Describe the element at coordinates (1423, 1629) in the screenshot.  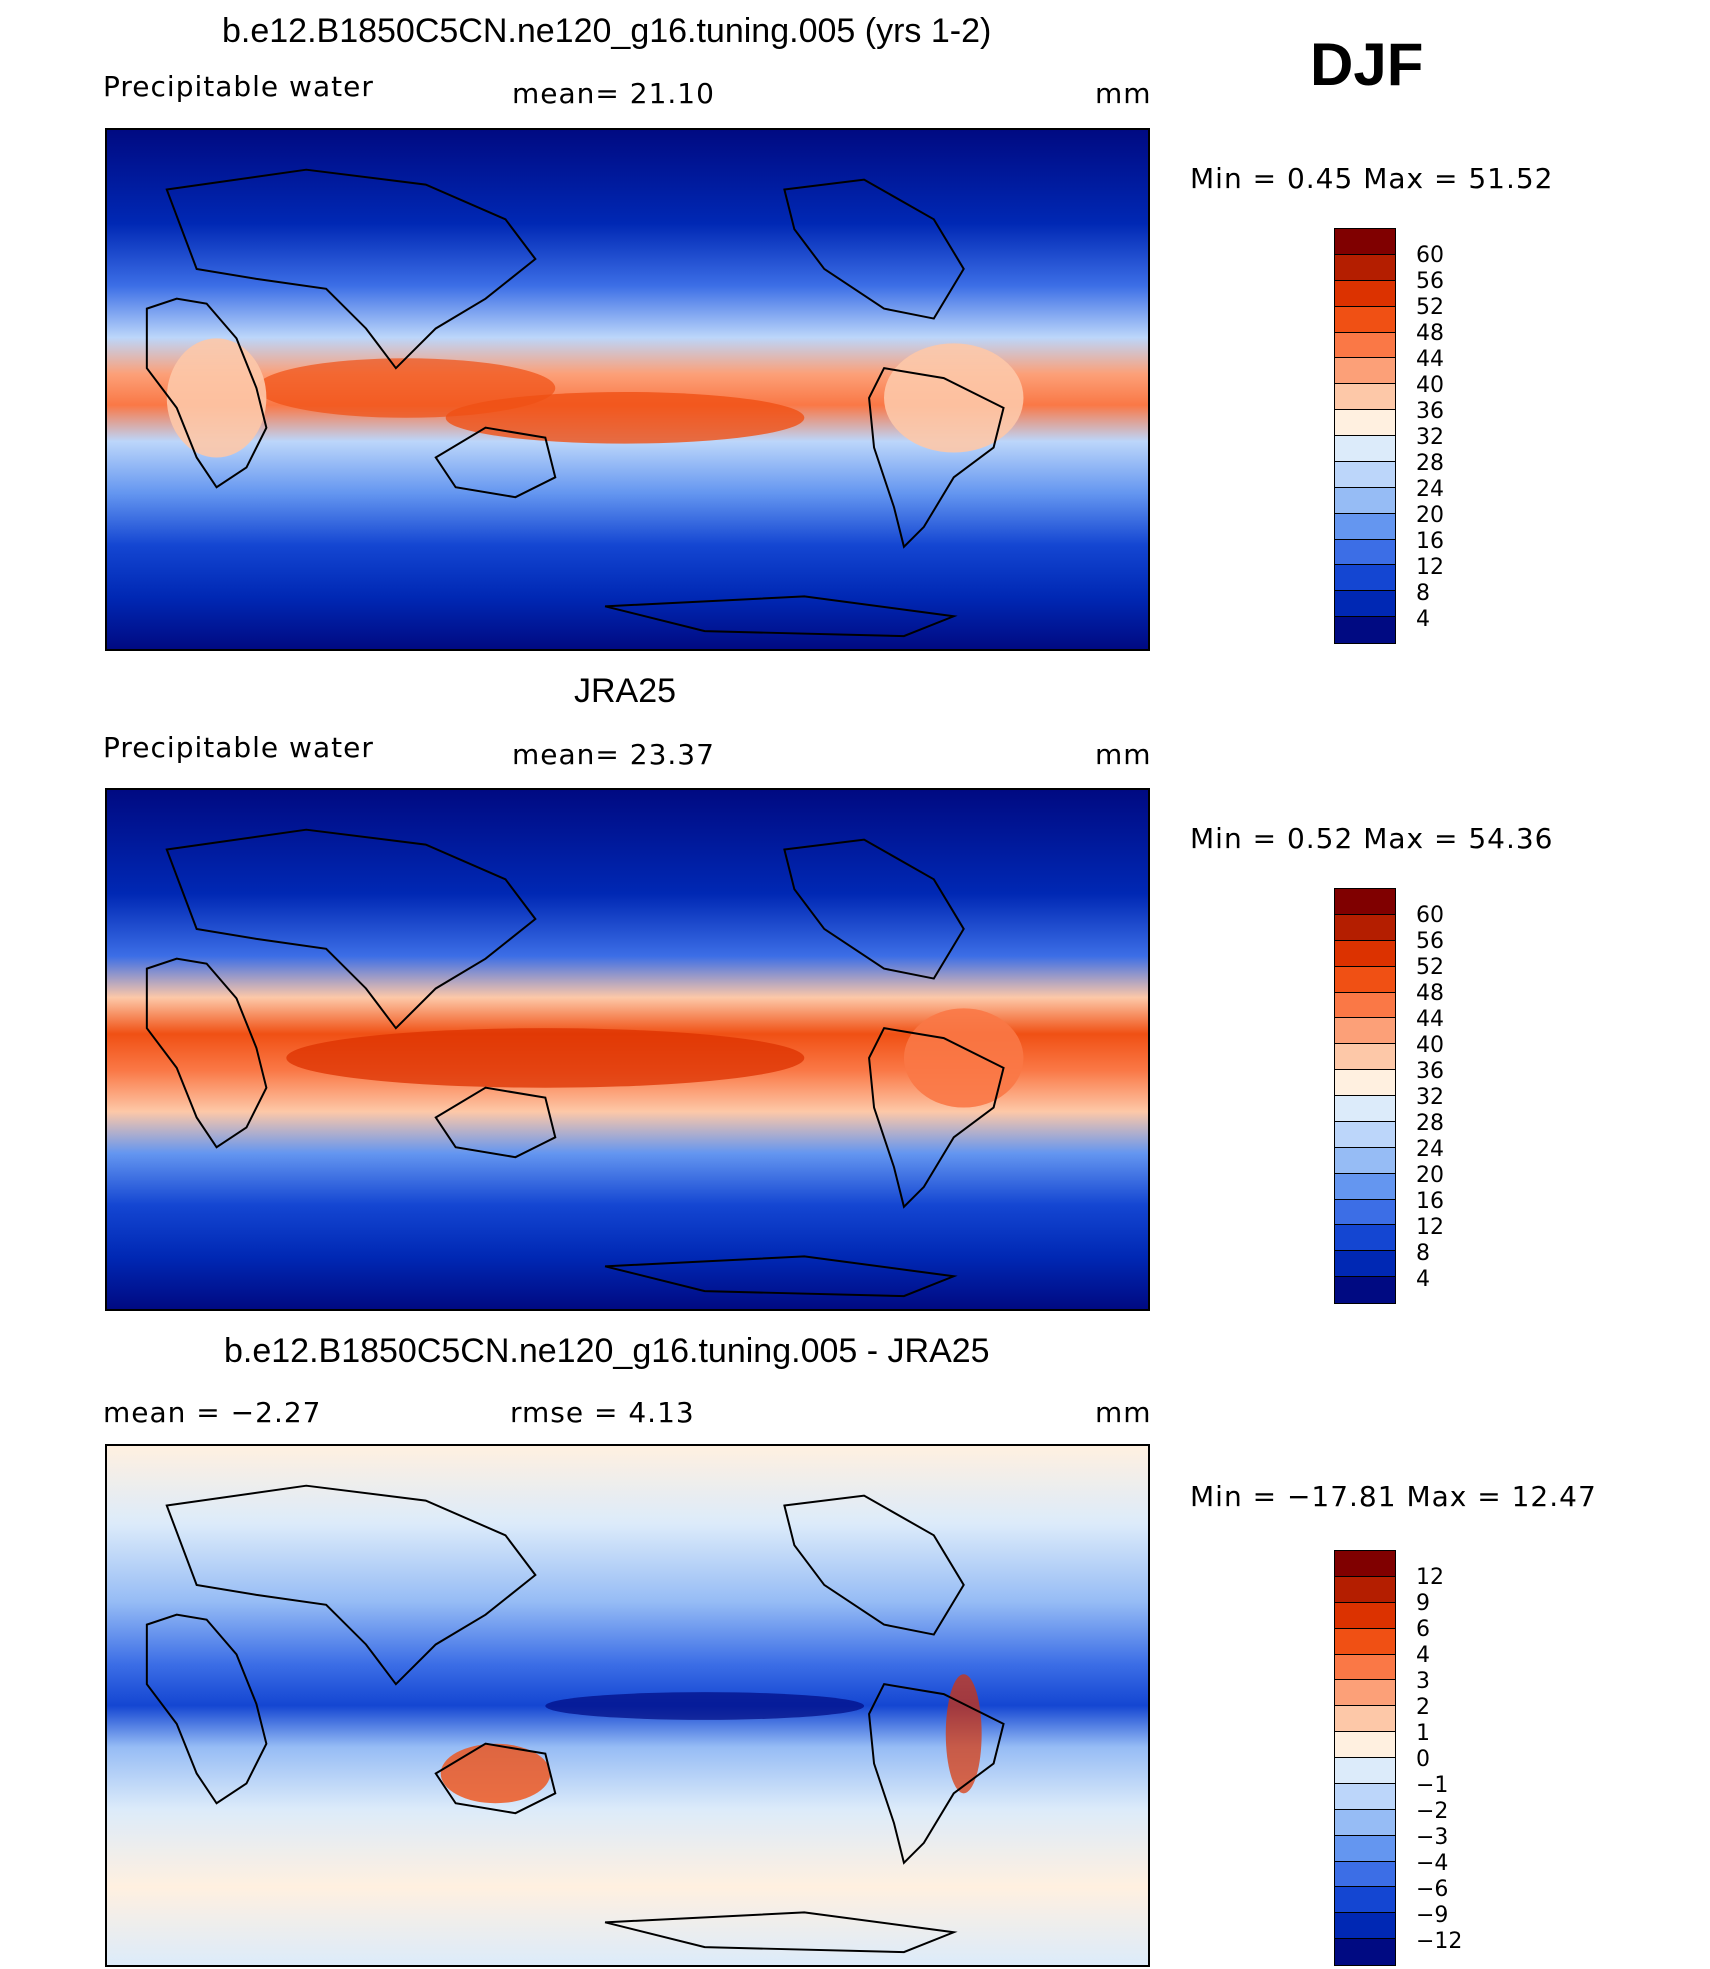
I see `colorbar-tick: 6` at that location.